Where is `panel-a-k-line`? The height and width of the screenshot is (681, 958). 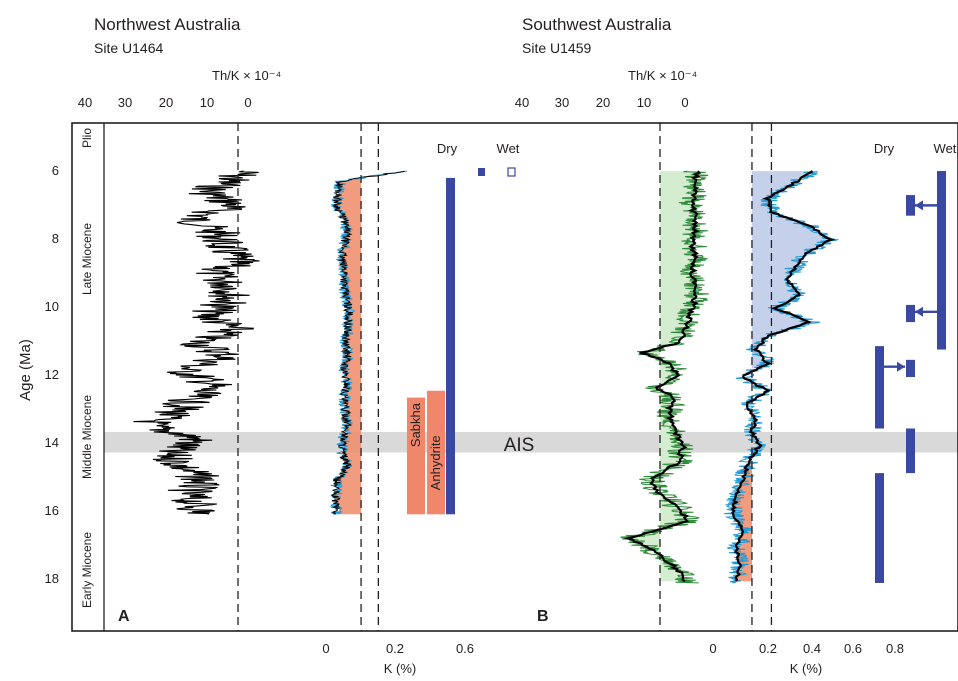 panel-a-k-line is located at coordinates (368, 342).